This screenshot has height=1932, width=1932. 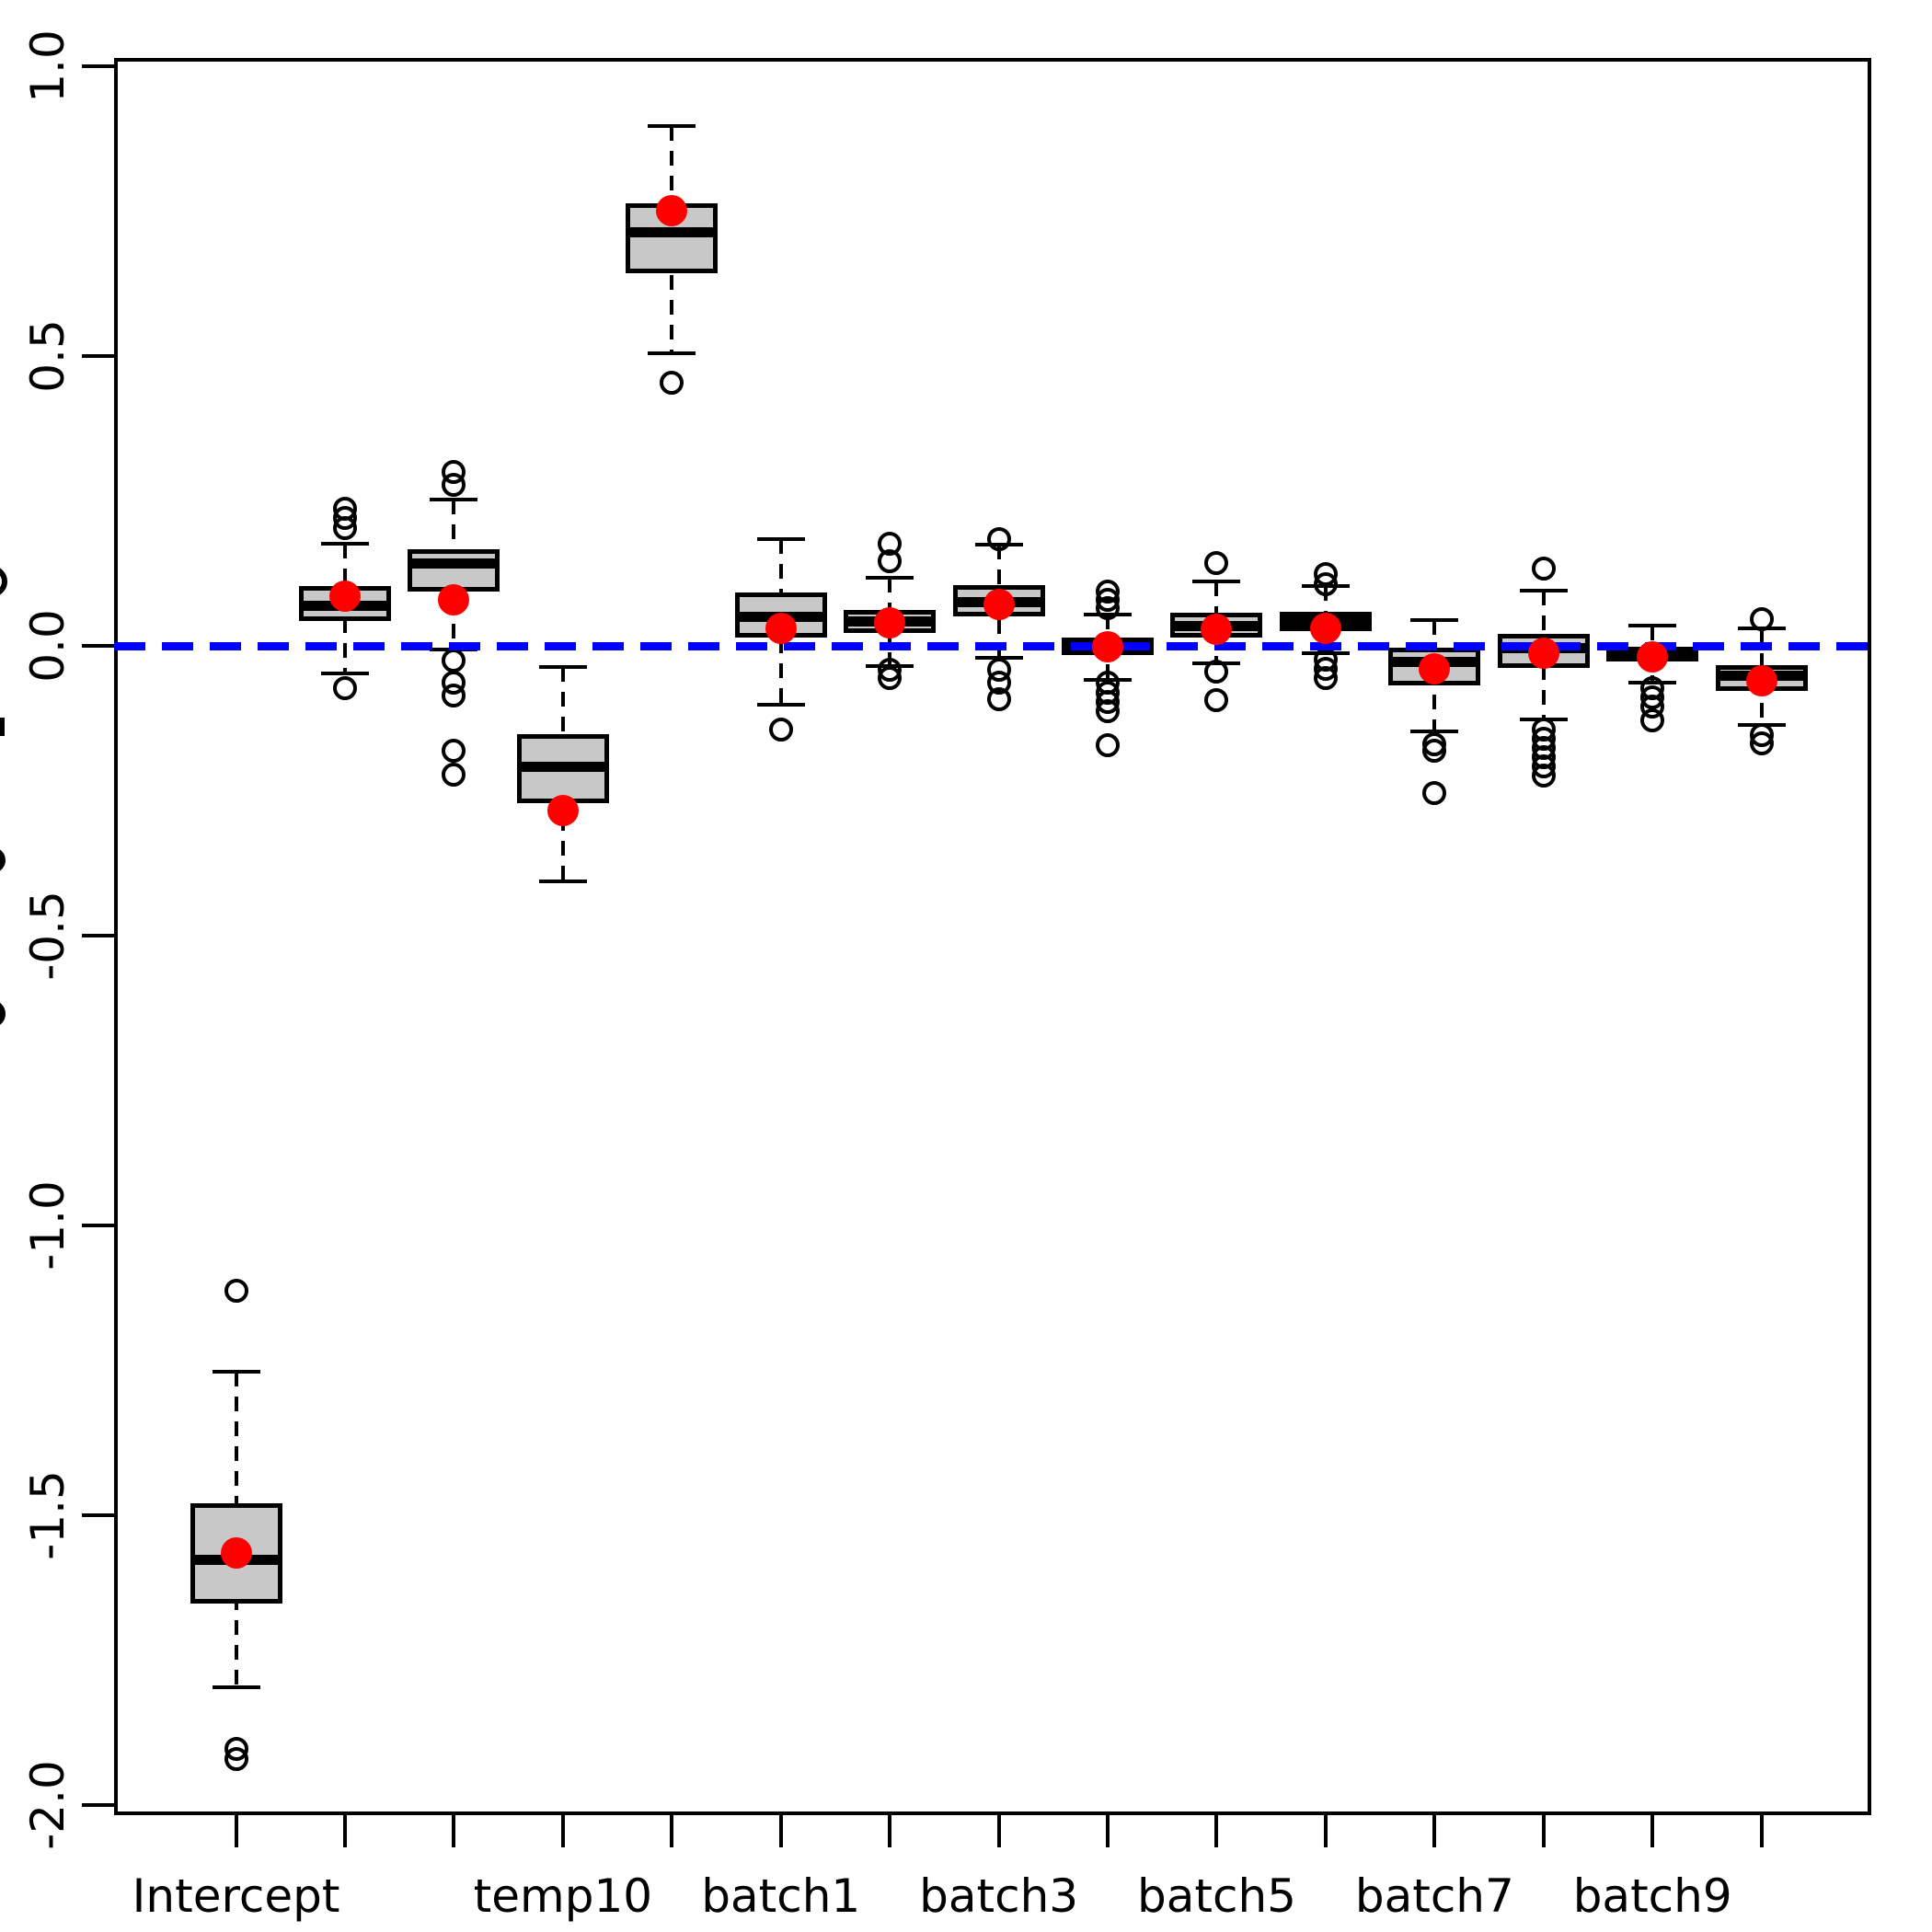 I want to click on x-tick-label: batch1, so click(x=781, y=1896).